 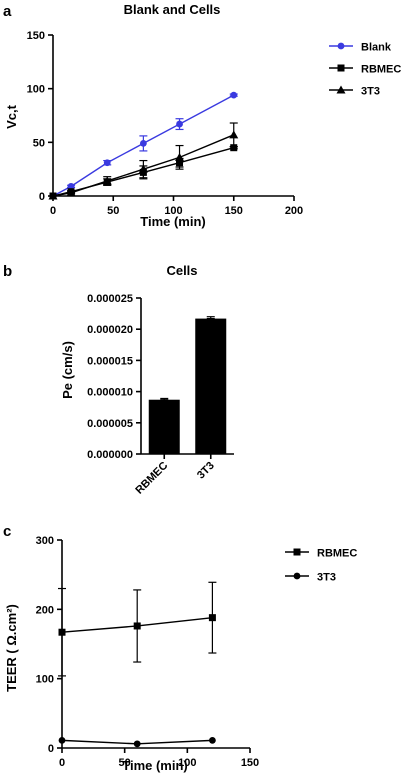 I want to click on y-tick-label: 0.000005, so click(x=110, y=424).